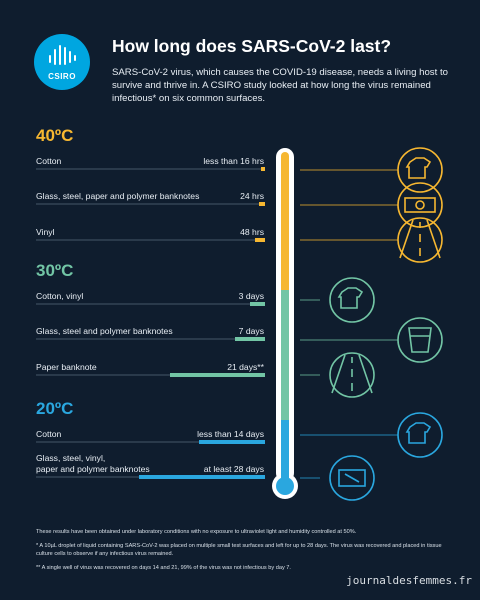  I want to click on temperature: 30ºC, so click(55, 270).